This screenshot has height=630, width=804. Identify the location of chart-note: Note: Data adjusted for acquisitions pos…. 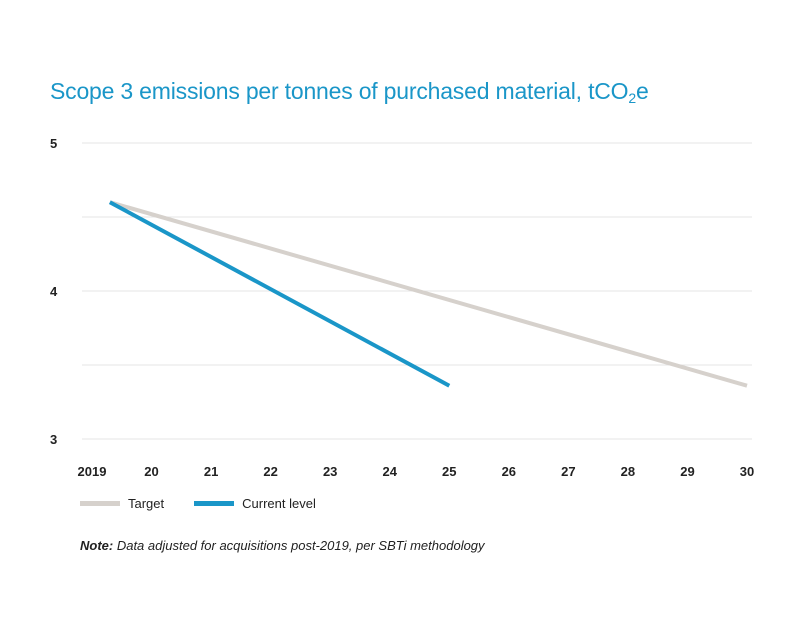
(282, 545).